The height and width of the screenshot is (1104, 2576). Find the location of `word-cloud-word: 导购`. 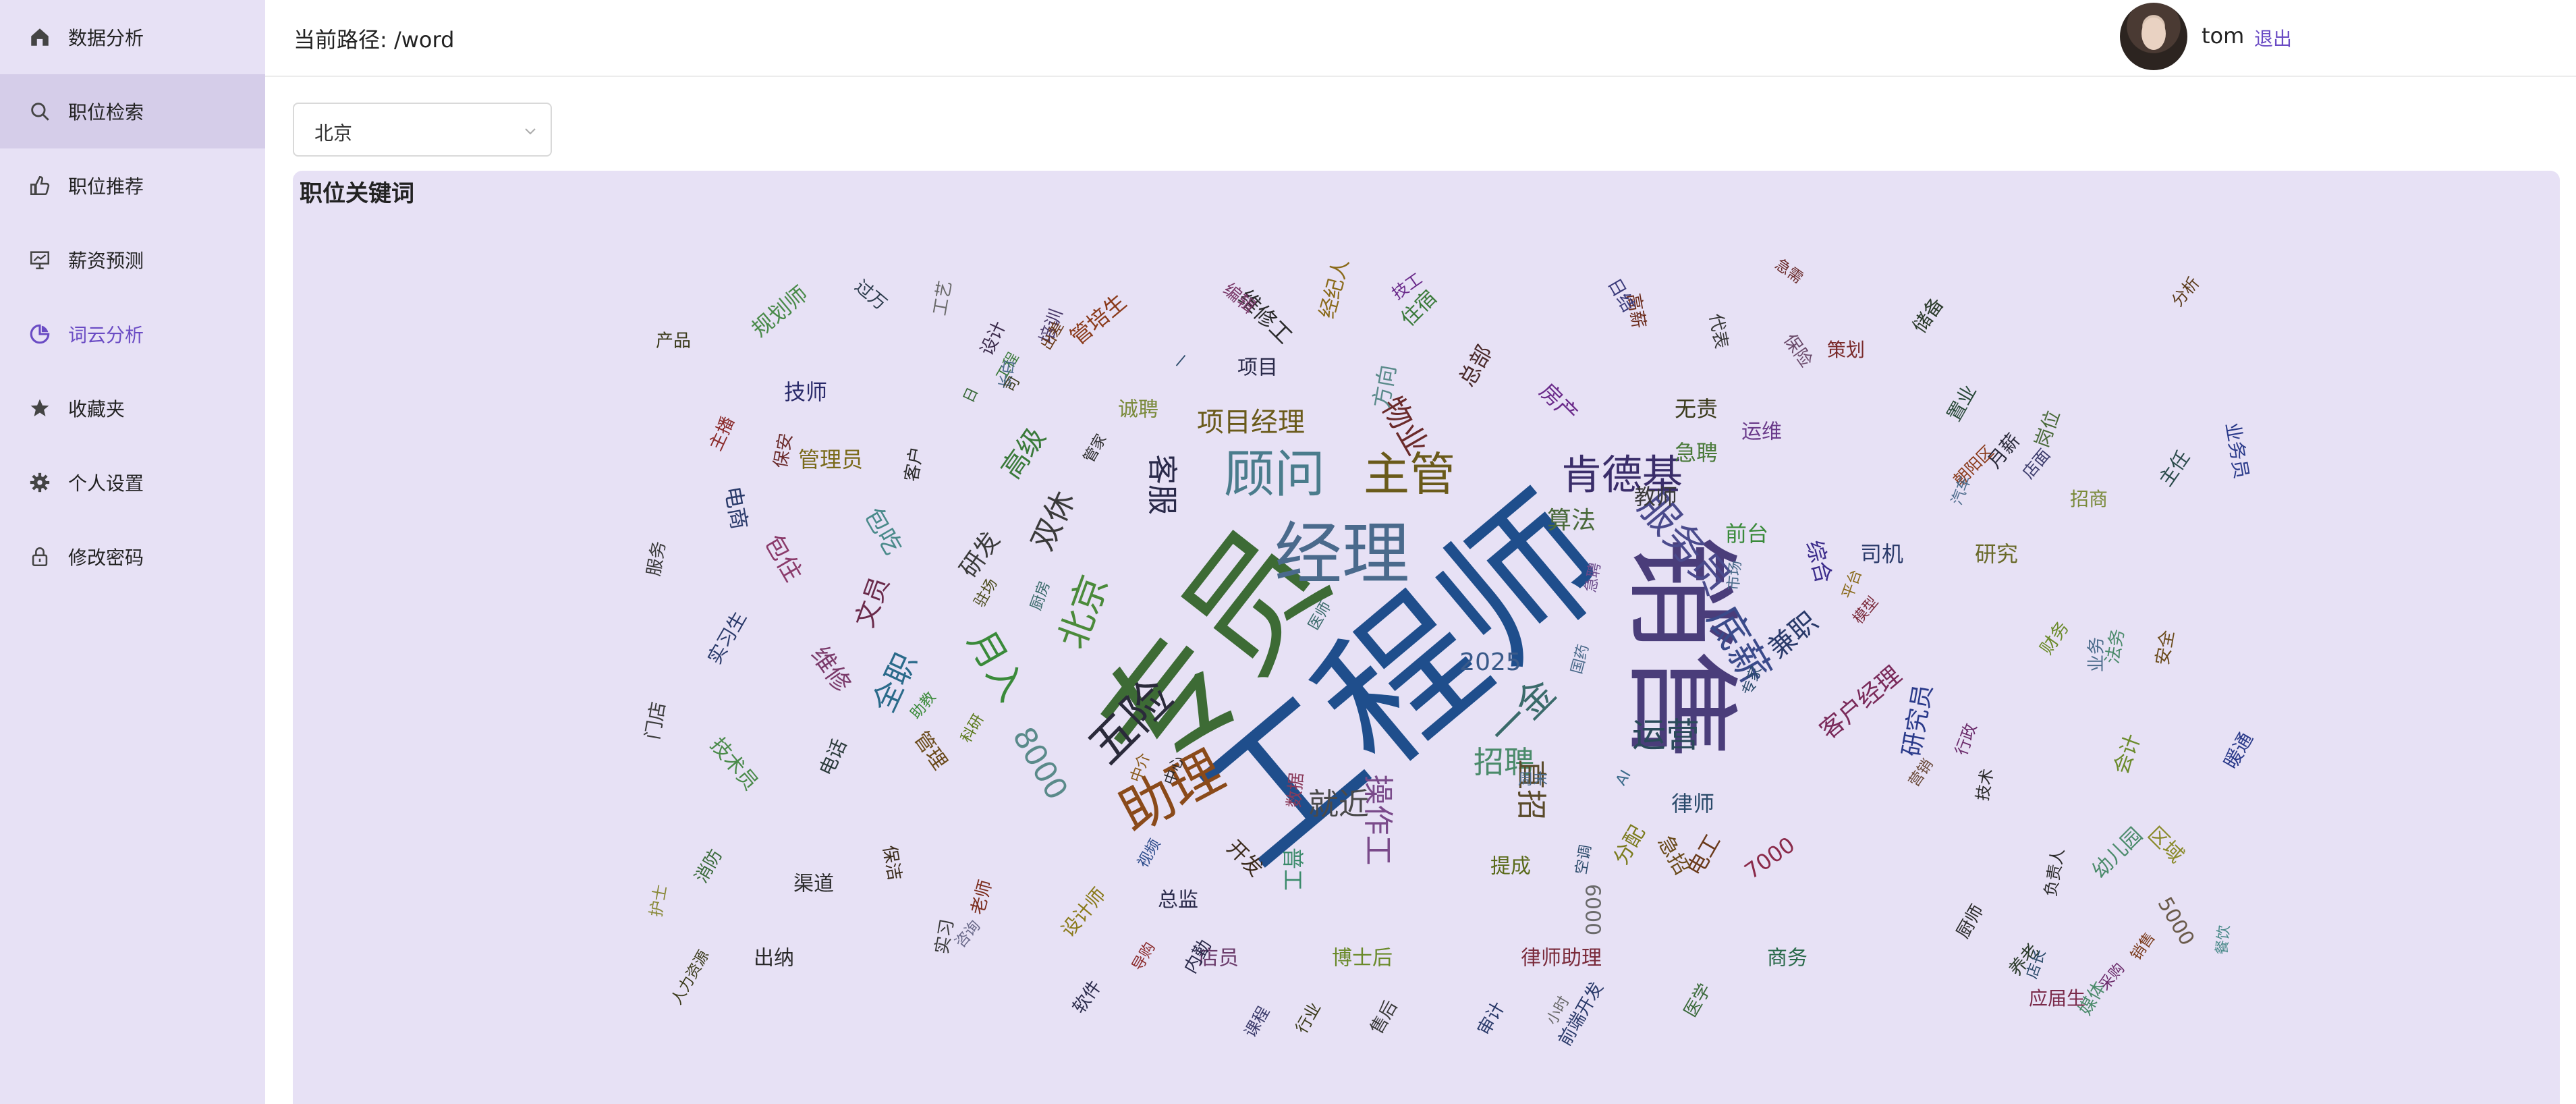

word-cloud-word: 导购 is located at coordinates (1144, 956).